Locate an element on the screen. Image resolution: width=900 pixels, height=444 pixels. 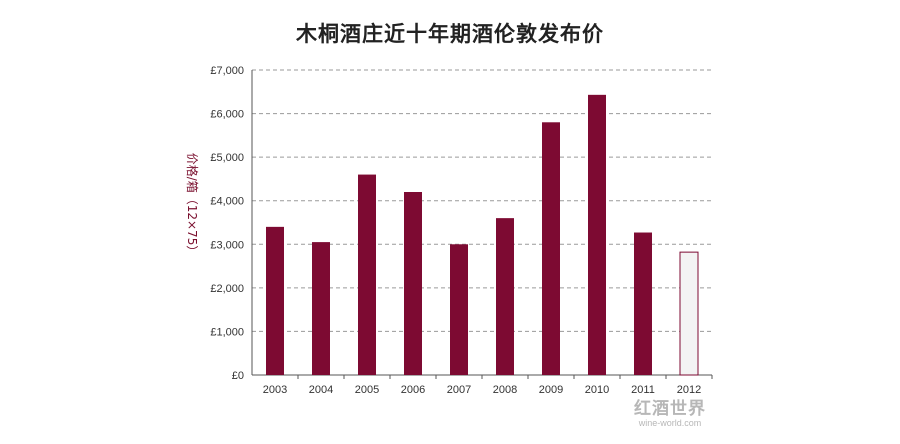
x-tick-label: 2003 is located at coordinates (275, 390).